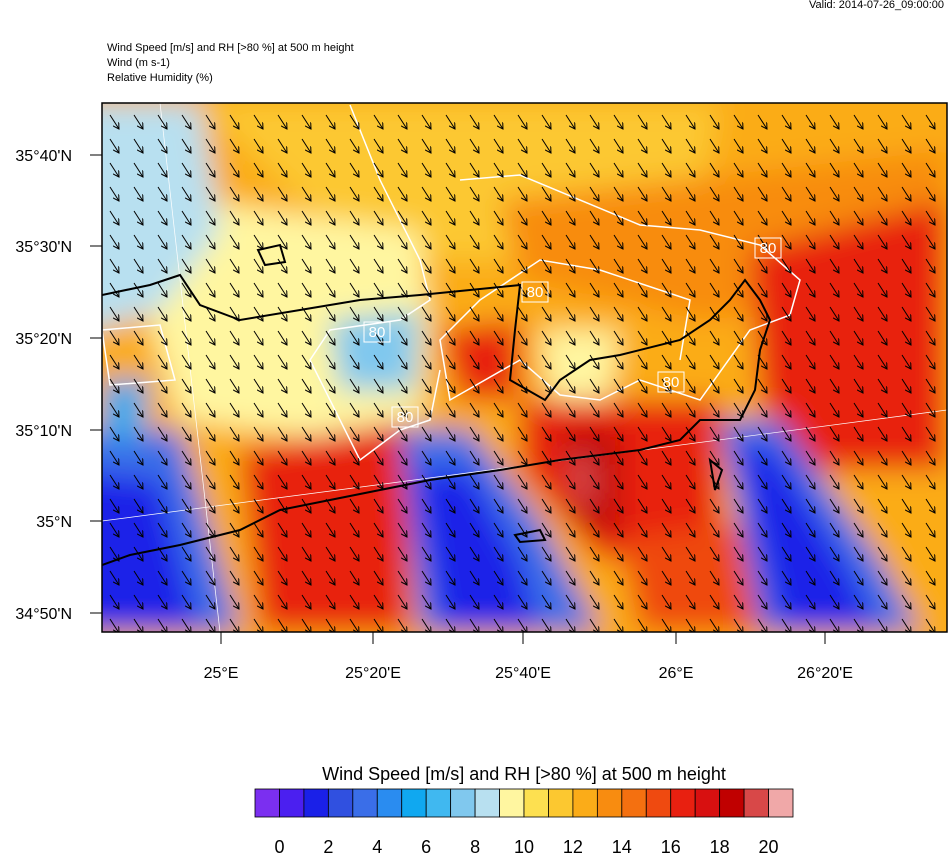  What do you see at coordinates (475, 845) in the screenshot?
I see `colorbar-tick-label: 8` at bounding box center [475, 845].